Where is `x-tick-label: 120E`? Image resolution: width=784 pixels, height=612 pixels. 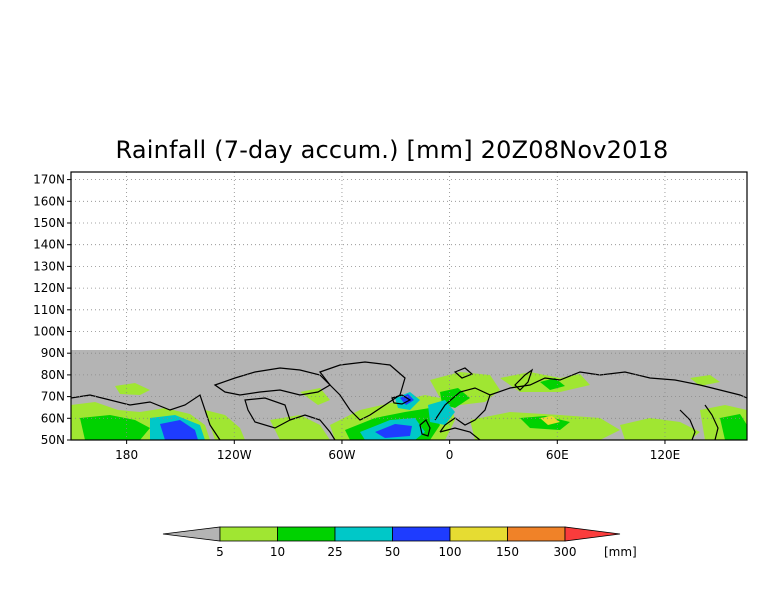
x-tick-label: 120E is located at coordinates (665, 455).